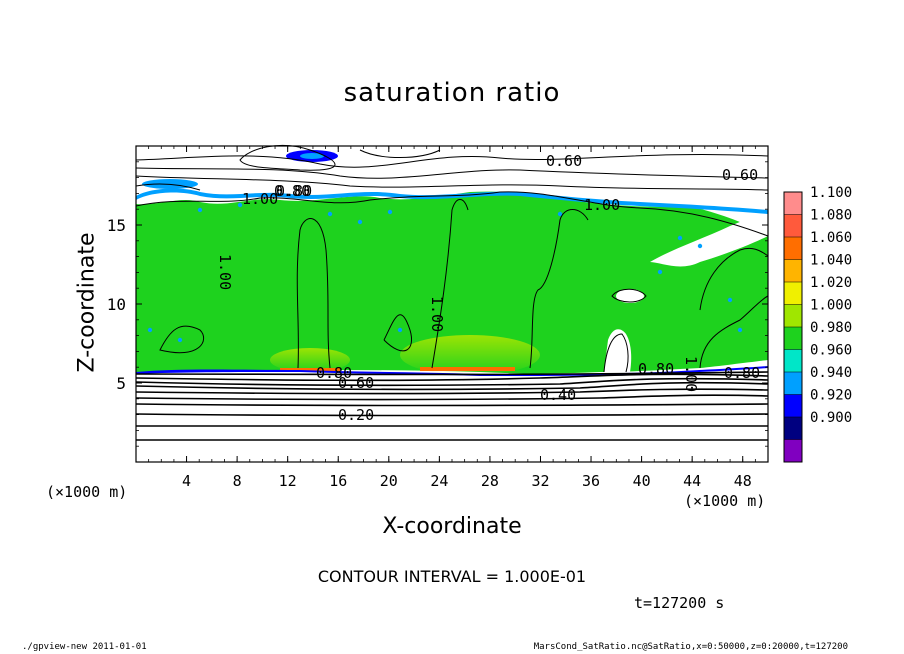 The width and height of the screenshot is (904, 654). What do you see at coordinates (116, 225) in the screenshot?
I see `y-tick-label: 15` at bounding box center [116, 225].